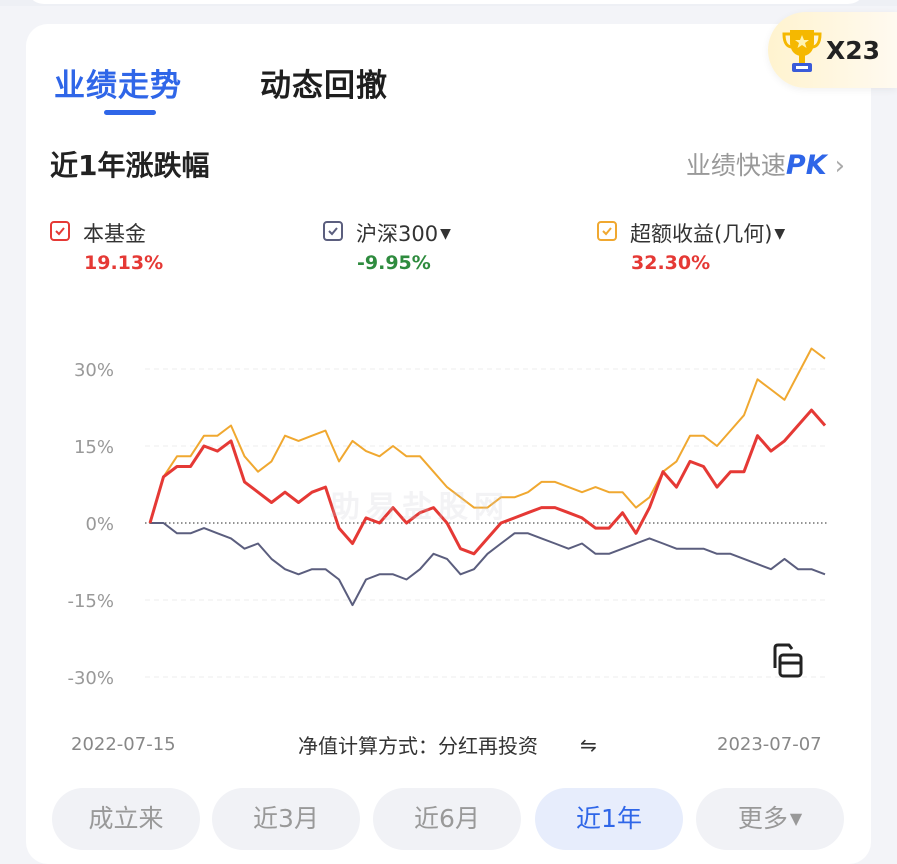 The width and height of the screenshot is (897, 864). I want to click on x-end-date: 2023-07-07, so click(769, 744).